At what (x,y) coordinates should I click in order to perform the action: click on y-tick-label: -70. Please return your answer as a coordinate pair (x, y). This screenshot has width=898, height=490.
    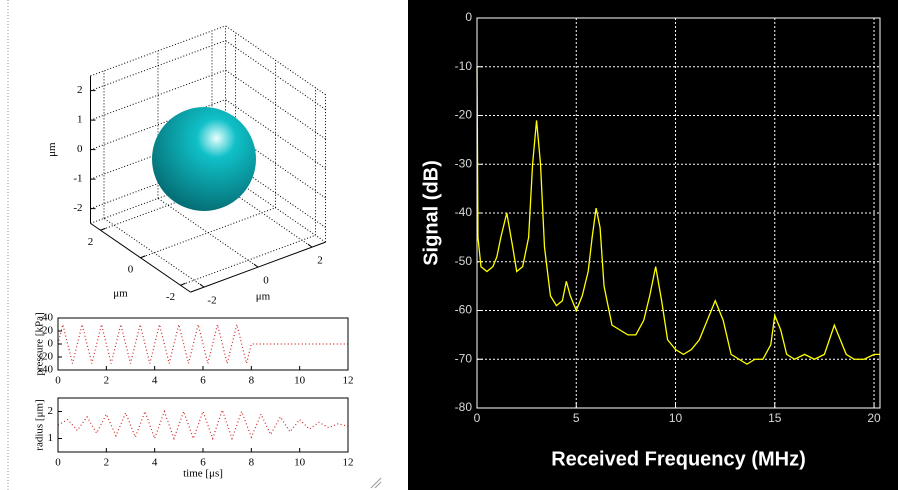
    Looking at the image, I should click on (464, 358).